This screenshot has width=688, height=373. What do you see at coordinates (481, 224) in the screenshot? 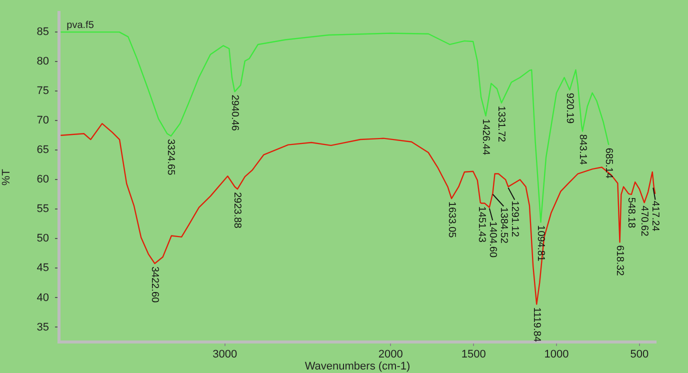
I see `annotation: 1451.43` at bounding box center [481, 224].